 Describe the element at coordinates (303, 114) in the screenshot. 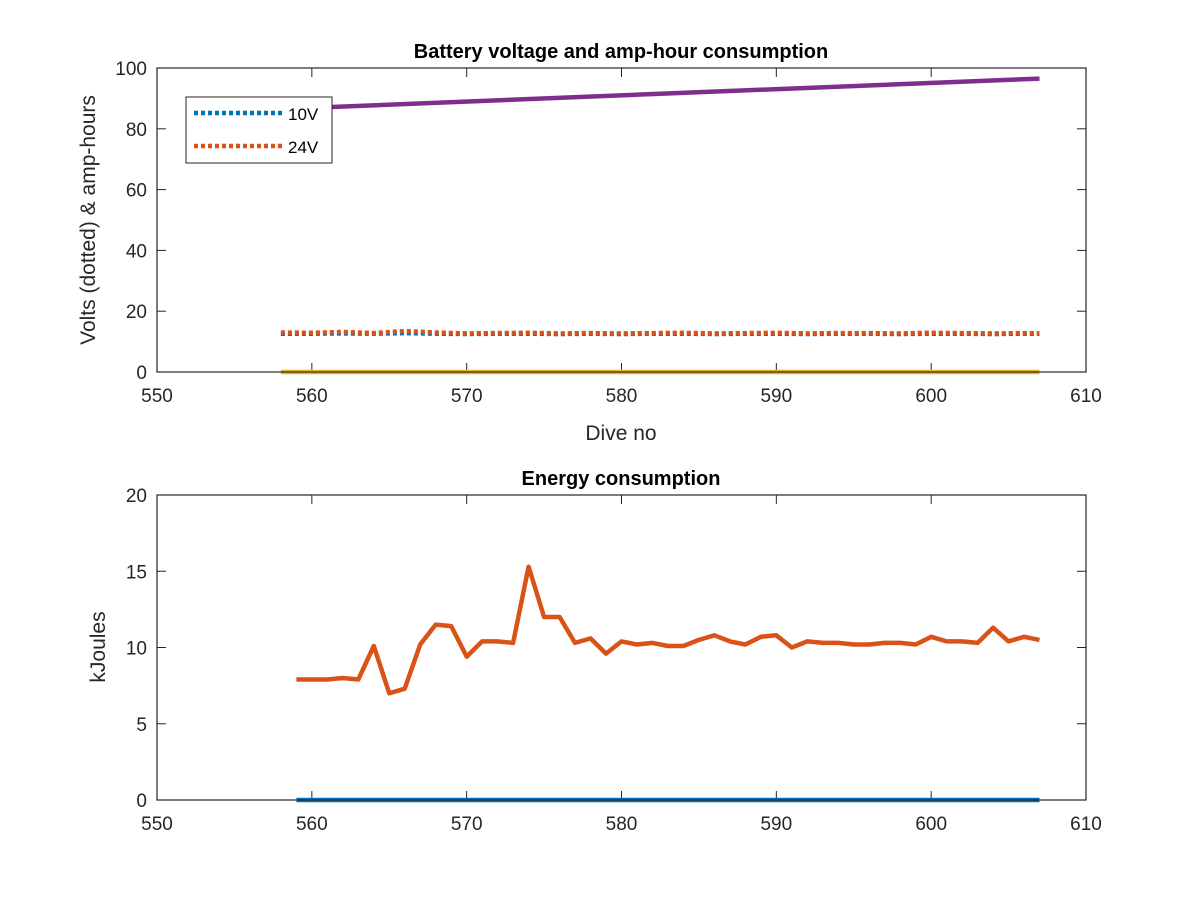

I see `legend-label-10v: 10V` at that location.